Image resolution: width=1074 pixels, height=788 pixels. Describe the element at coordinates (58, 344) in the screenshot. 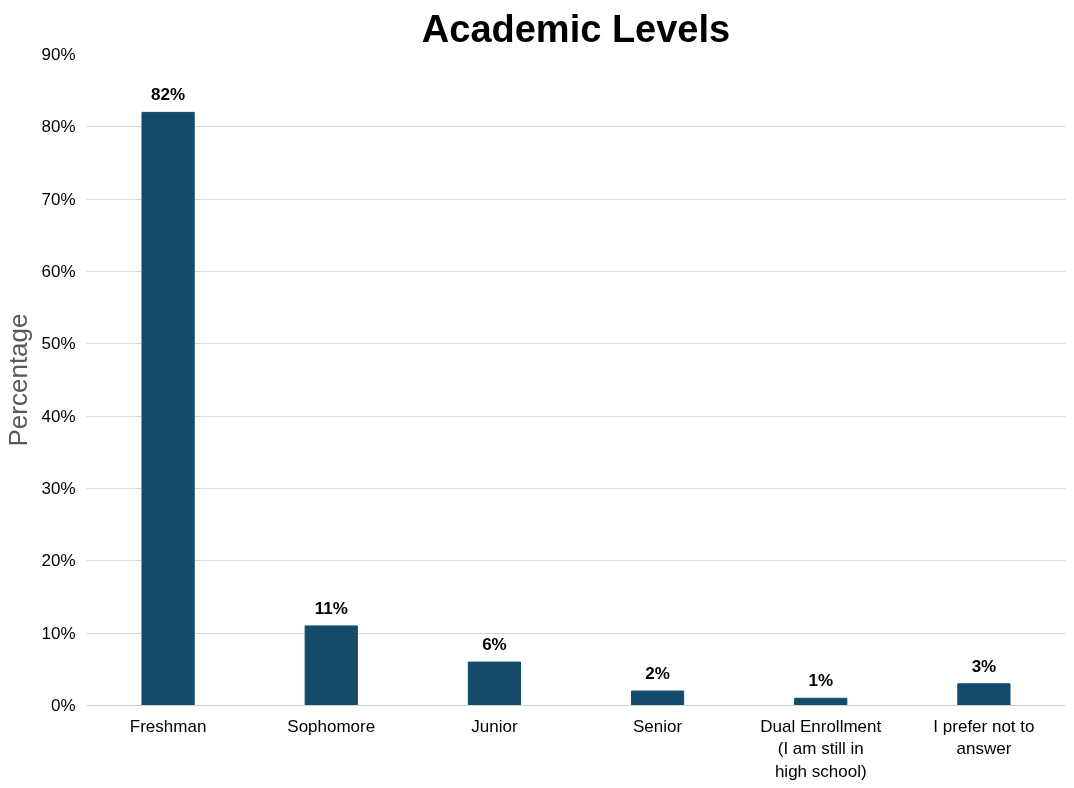

I see `y-tick-label: 50%` at that location.